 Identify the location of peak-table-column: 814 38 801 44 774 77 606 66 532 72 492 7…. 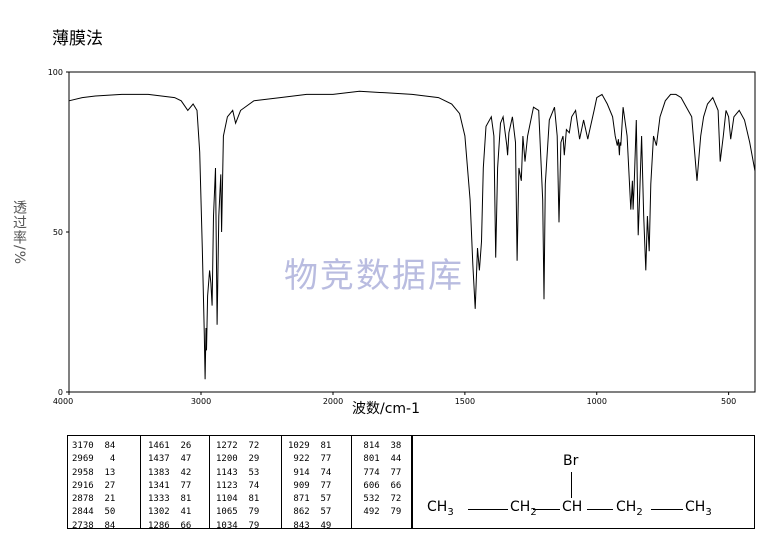
(379, 480).